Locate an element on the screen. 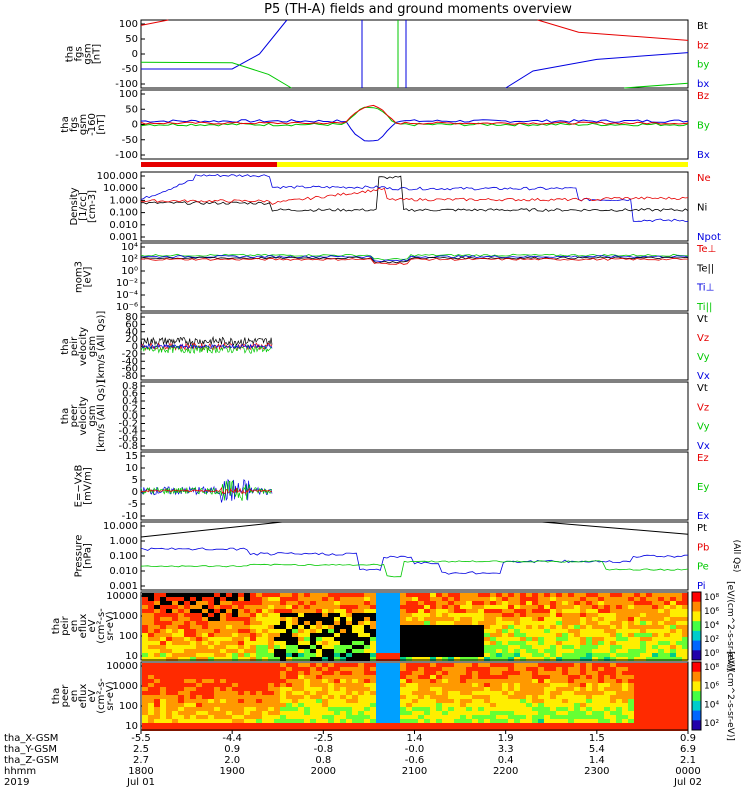  trace-v3 is located at coordinates (206, 346).